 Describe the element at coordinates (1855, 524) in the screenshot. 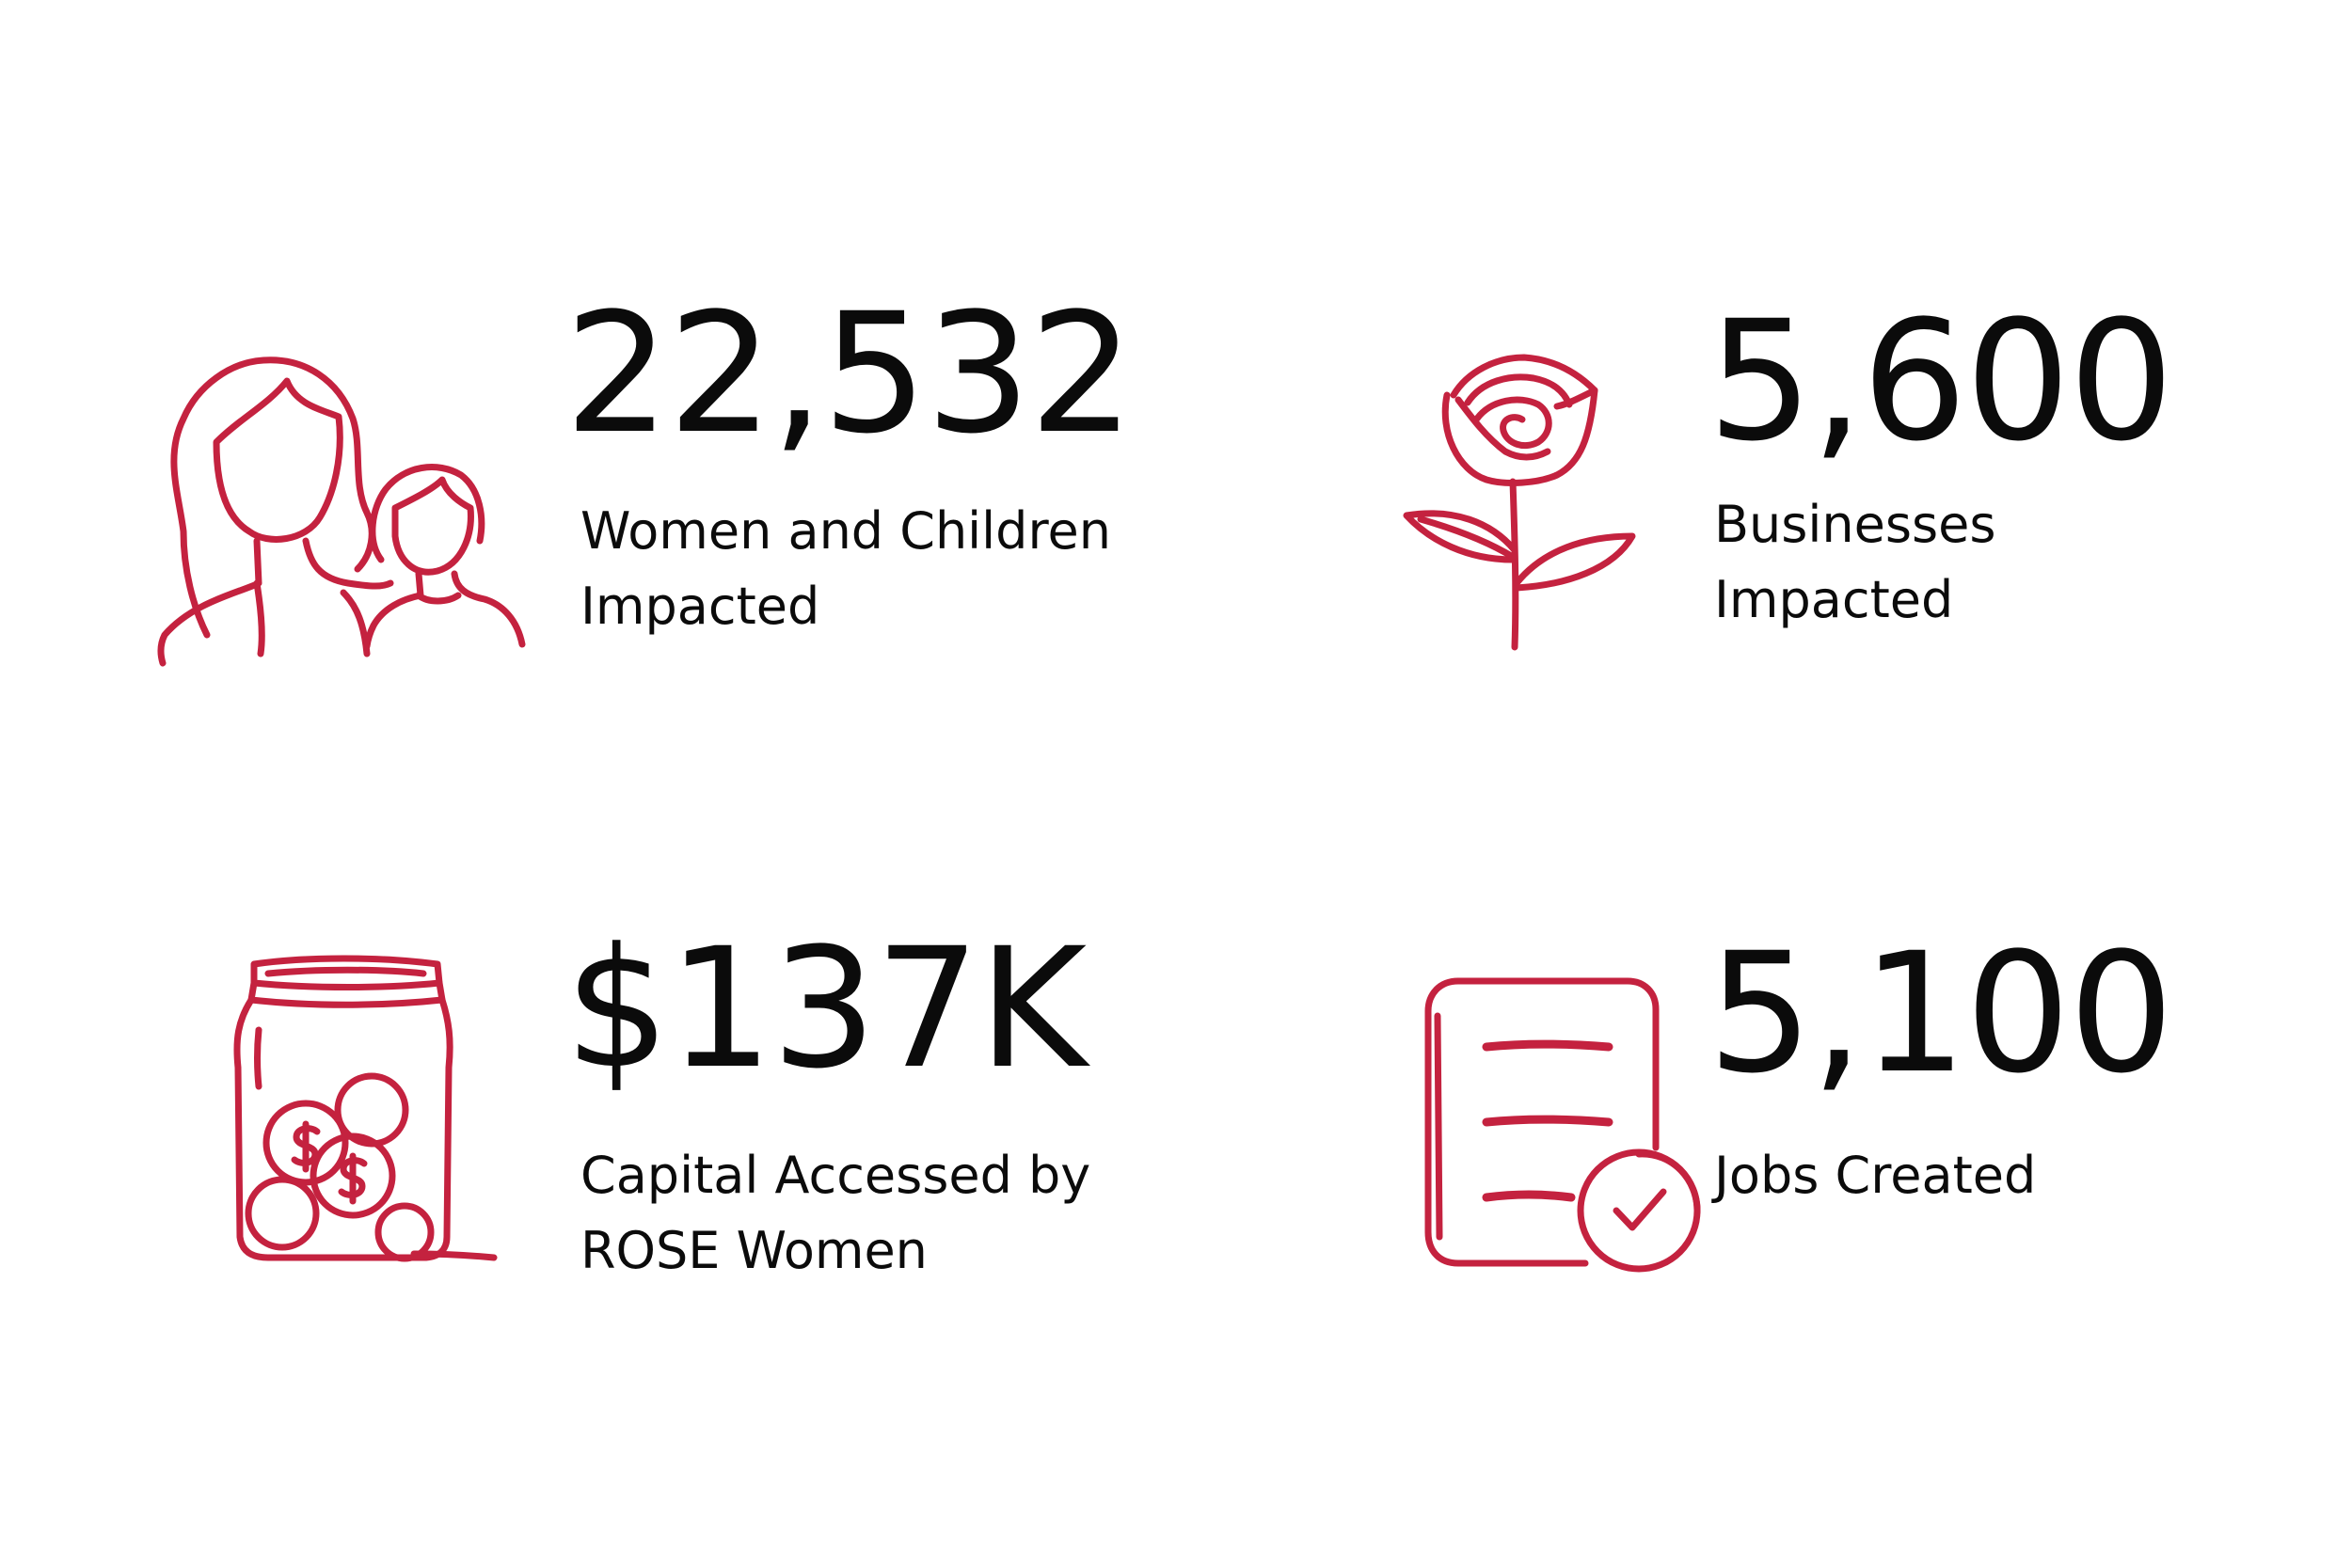

I see `stat-label-line1: Businesses` at that location.